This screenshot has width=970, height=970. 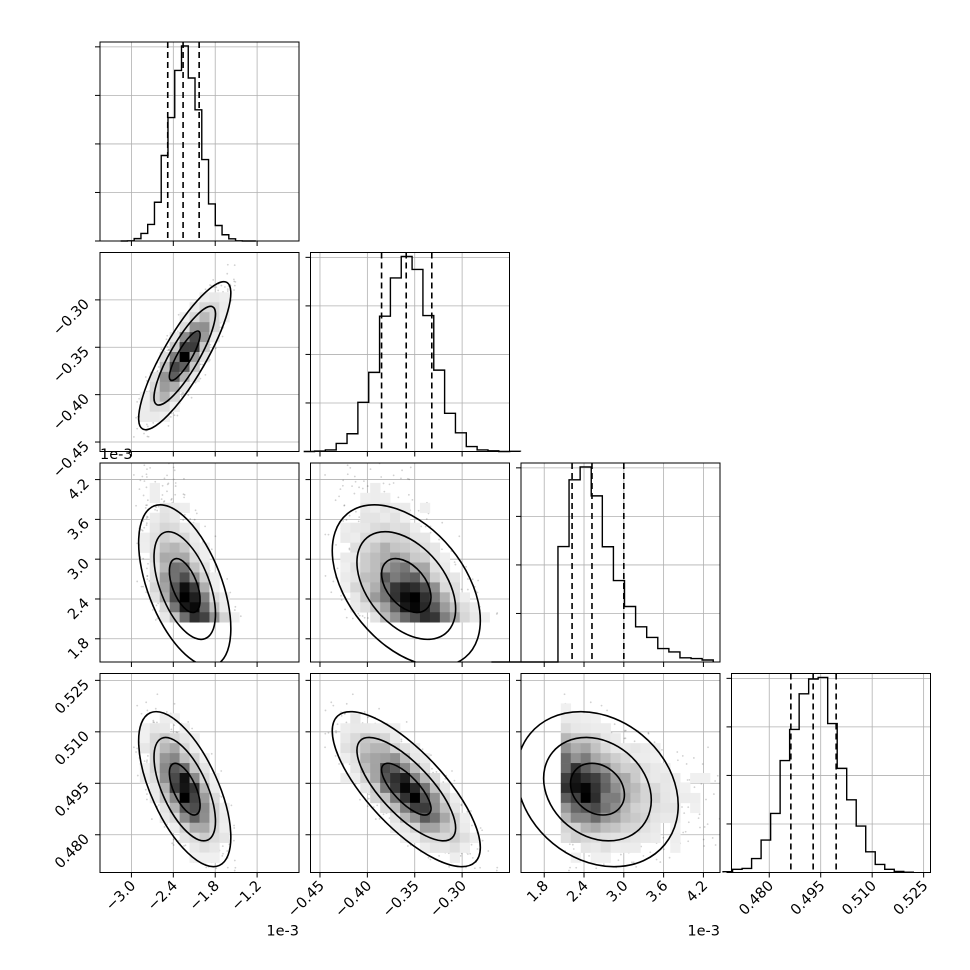 I want to click on x-tick-label: −1.8, so click(x=205, y=896).